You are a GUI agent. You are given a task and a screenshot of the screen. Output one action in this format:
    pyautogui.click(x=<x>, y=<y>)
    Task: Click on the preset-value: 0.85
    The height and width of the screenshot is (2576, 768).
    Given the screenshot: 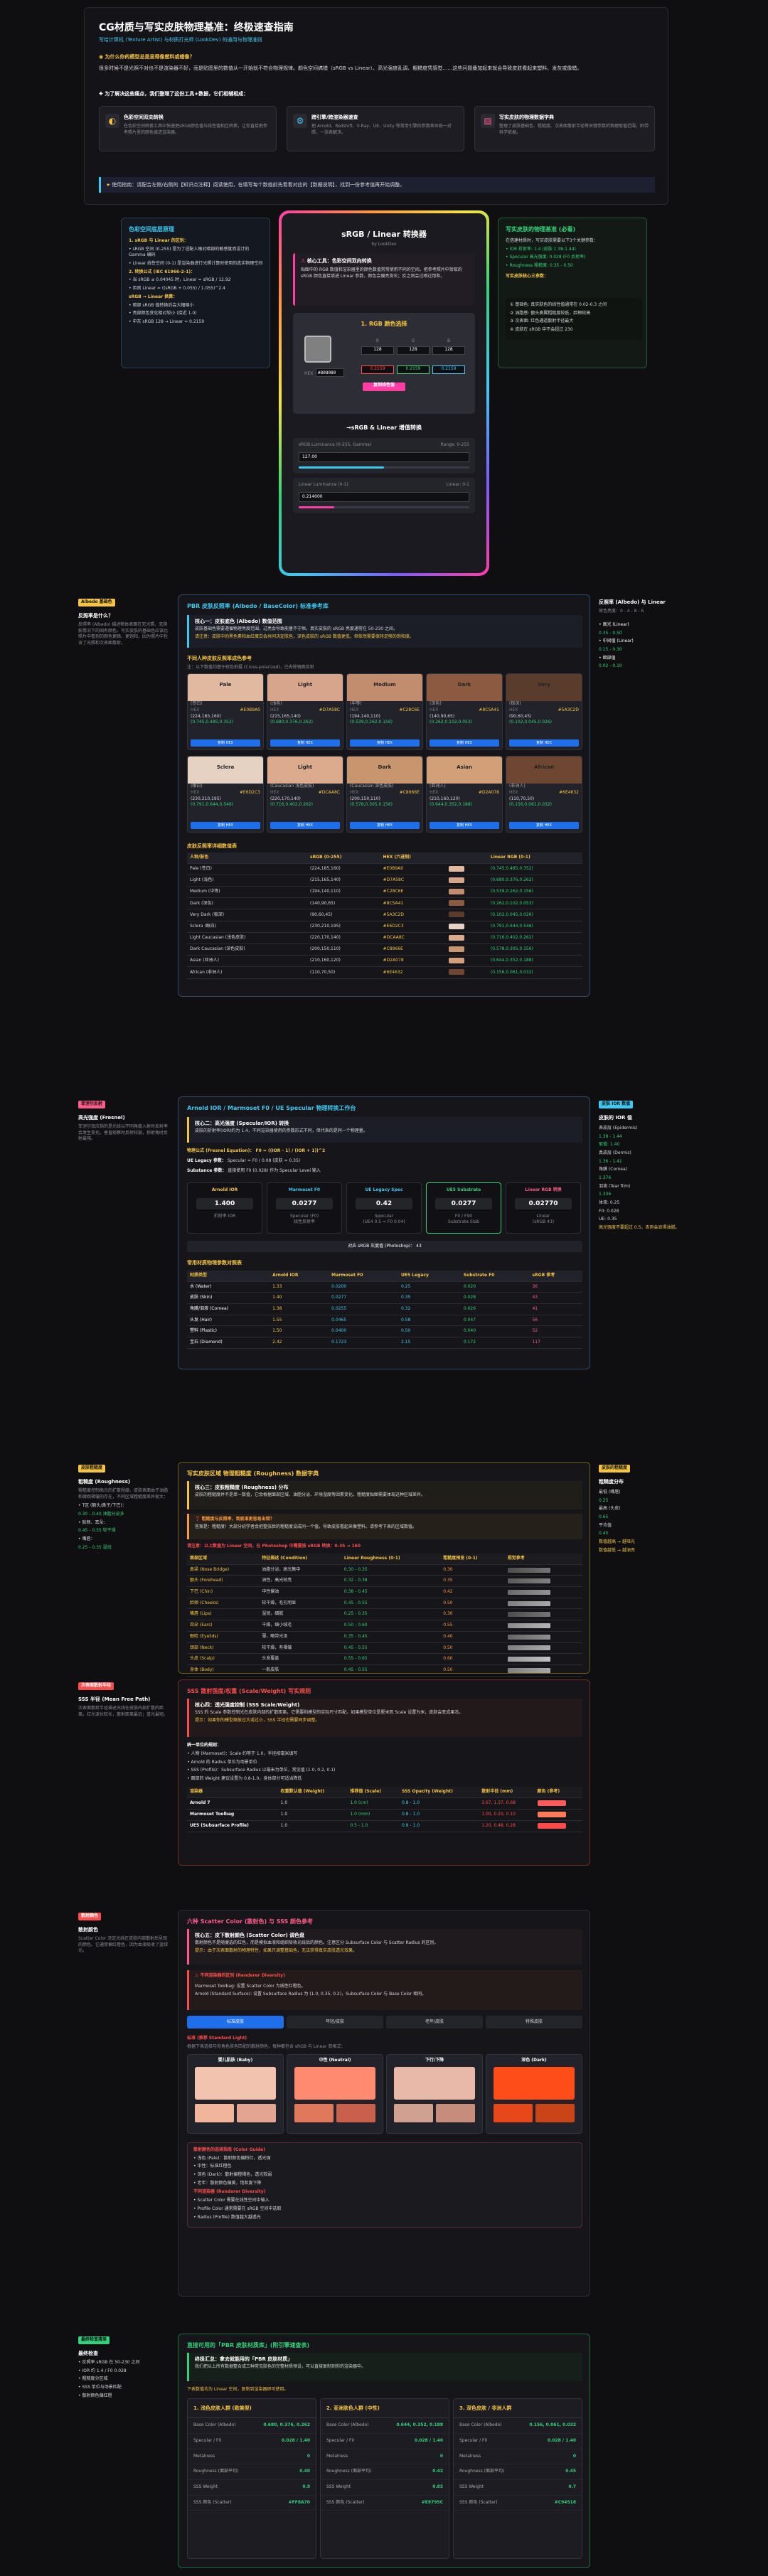 What is the action you would take?
    pyautogui.click(x=437, y=2486)
    